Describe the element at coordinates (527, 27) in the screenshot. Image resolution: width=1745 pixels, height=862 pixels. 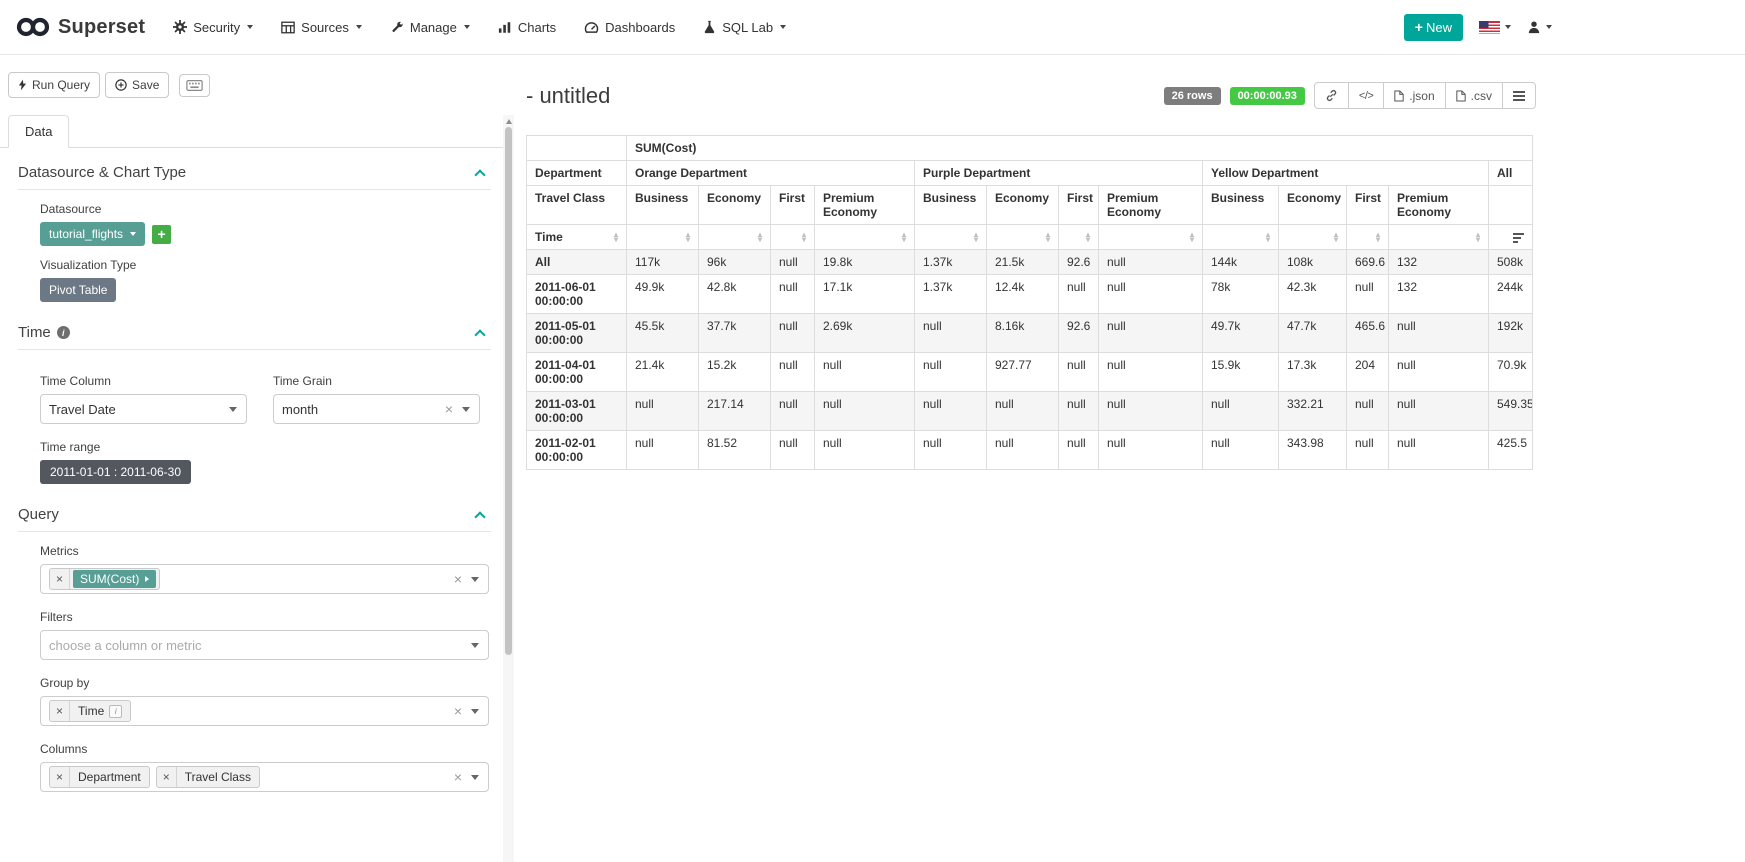
I see `nav-item-charts: Charts` at that location.